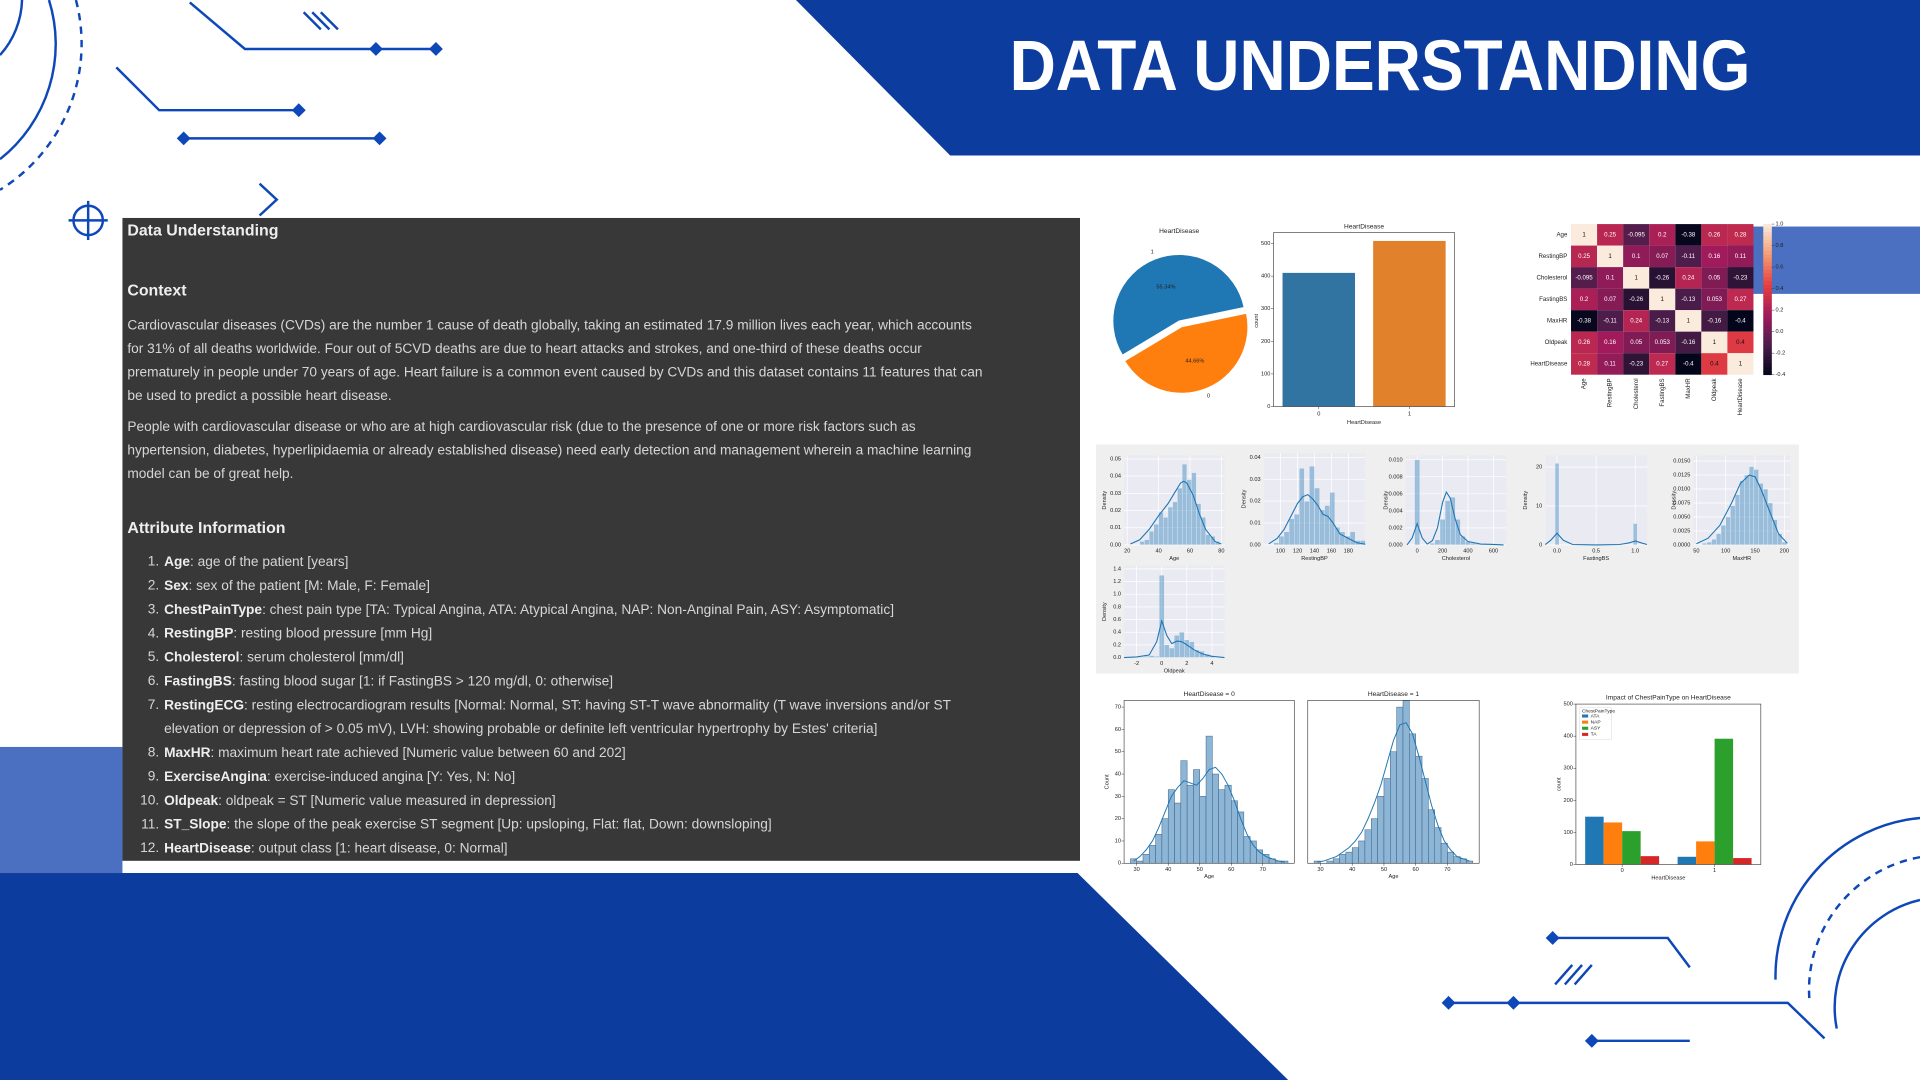  What do you see at coordinates (1725, 552) in the screenshot?
I see `x-tick-label: 100` at bounding box center [1725, 552].